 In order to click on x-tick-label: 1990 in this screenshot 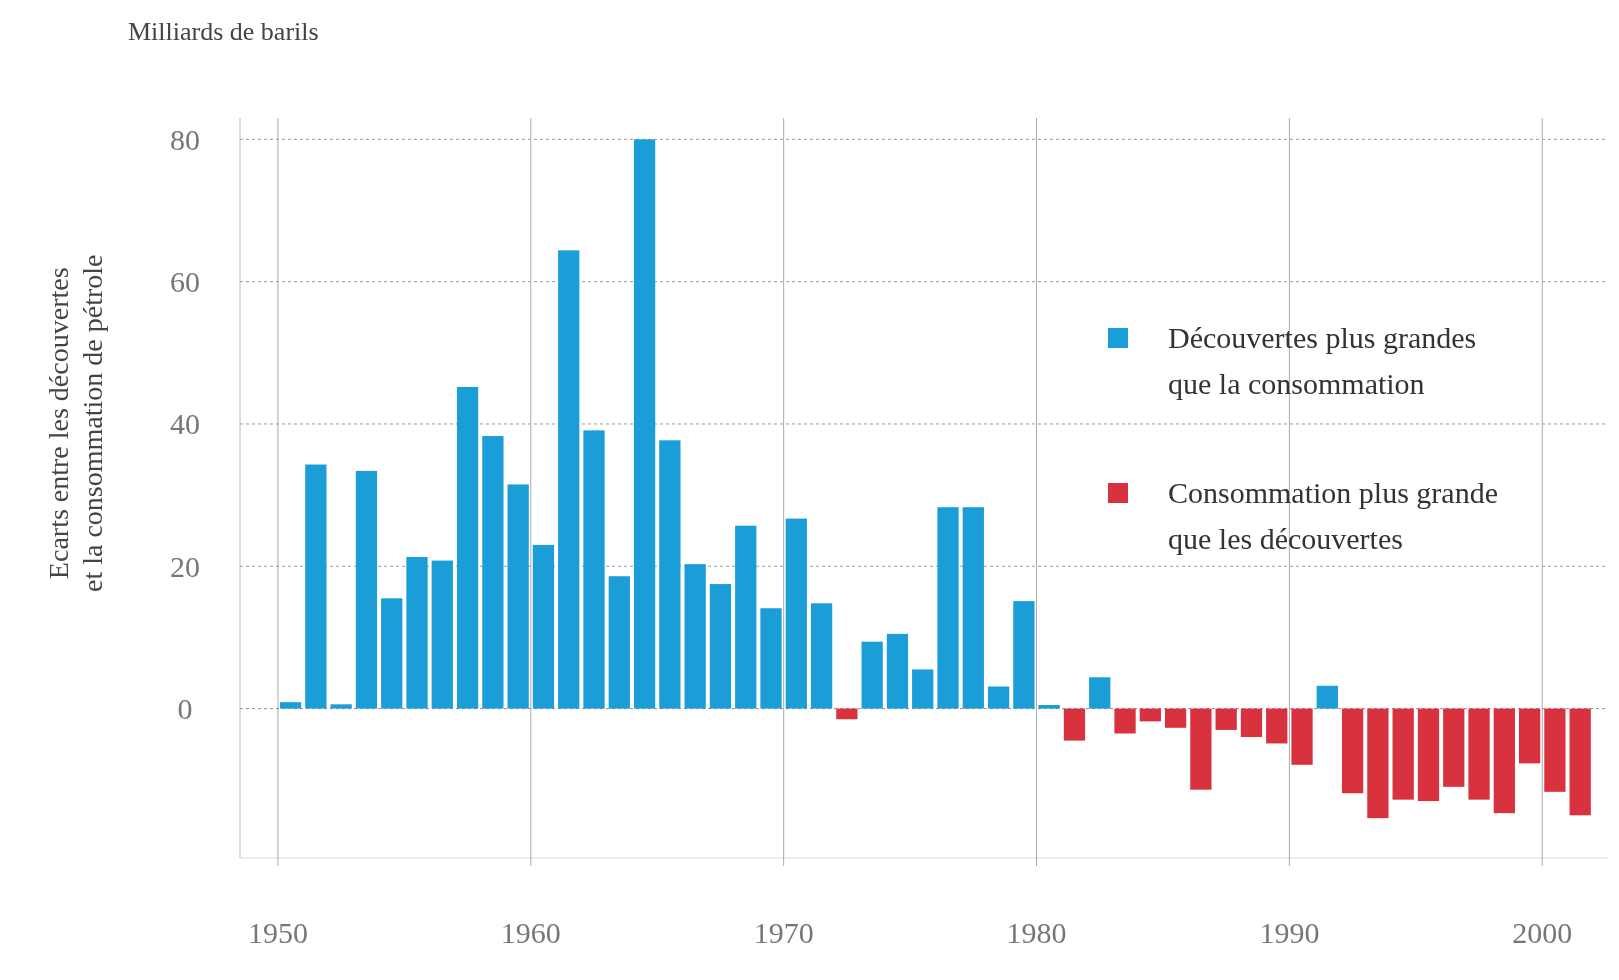, I will do `click(1289, 932)`.